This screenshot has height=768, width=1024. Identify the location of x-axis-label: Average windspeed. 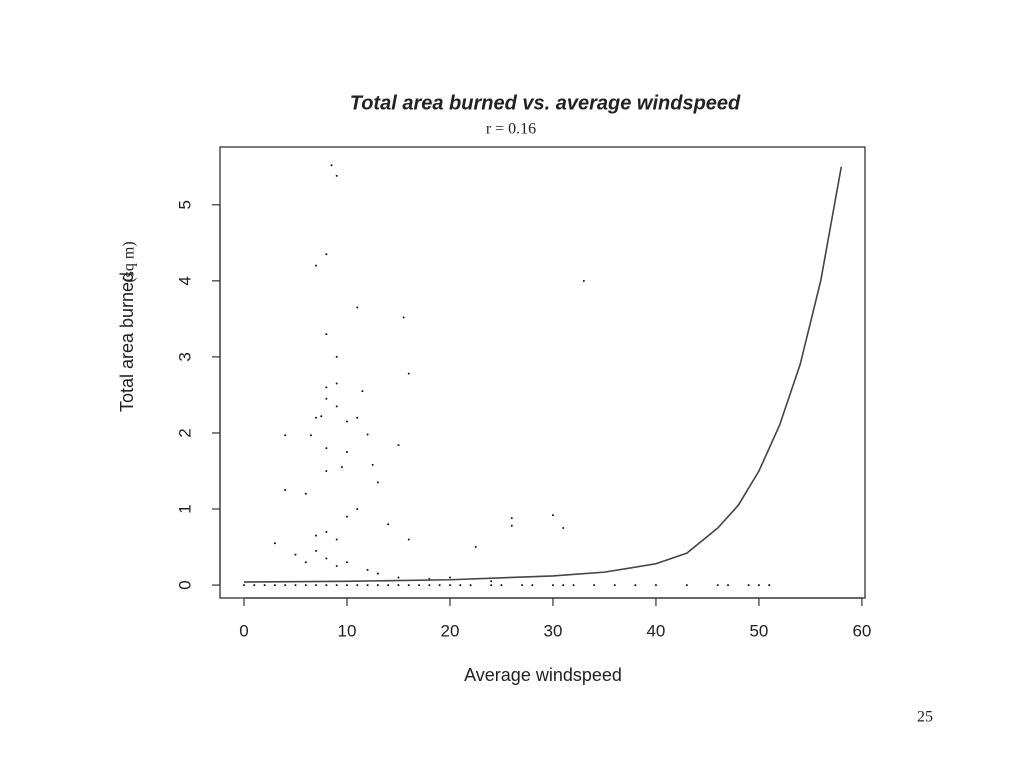
(543, 675).